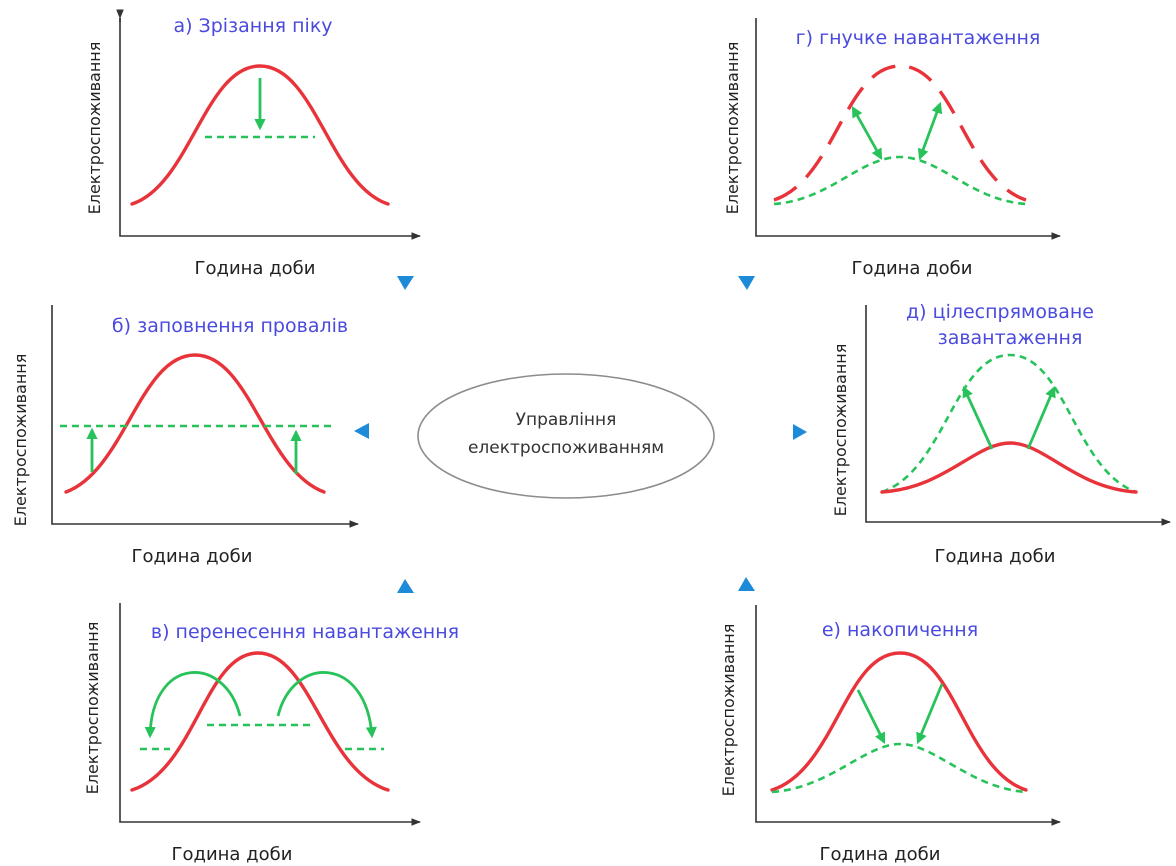  I want to click on panel-d-xlabel: Година доби, so click(995, 556).